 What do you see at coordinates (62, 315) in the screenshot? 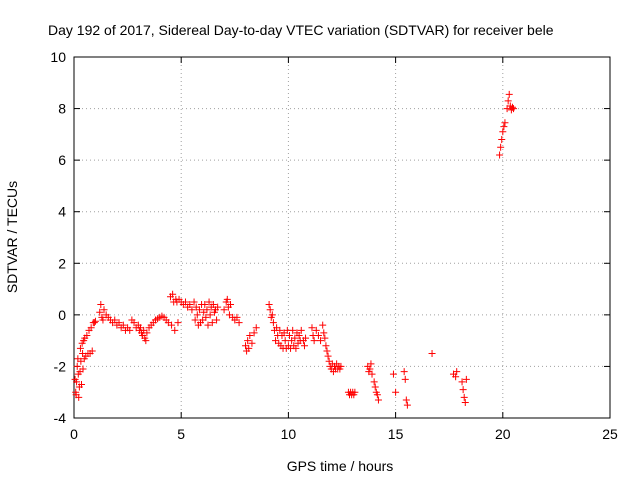
I see `y-tick-label: 0` at bounding box center [62, 315].